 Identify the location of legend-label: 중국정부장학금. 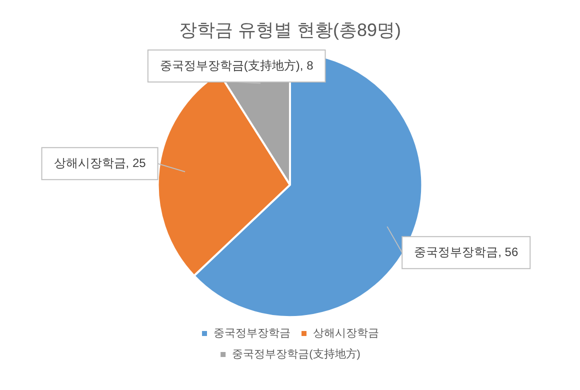
(252, 334).